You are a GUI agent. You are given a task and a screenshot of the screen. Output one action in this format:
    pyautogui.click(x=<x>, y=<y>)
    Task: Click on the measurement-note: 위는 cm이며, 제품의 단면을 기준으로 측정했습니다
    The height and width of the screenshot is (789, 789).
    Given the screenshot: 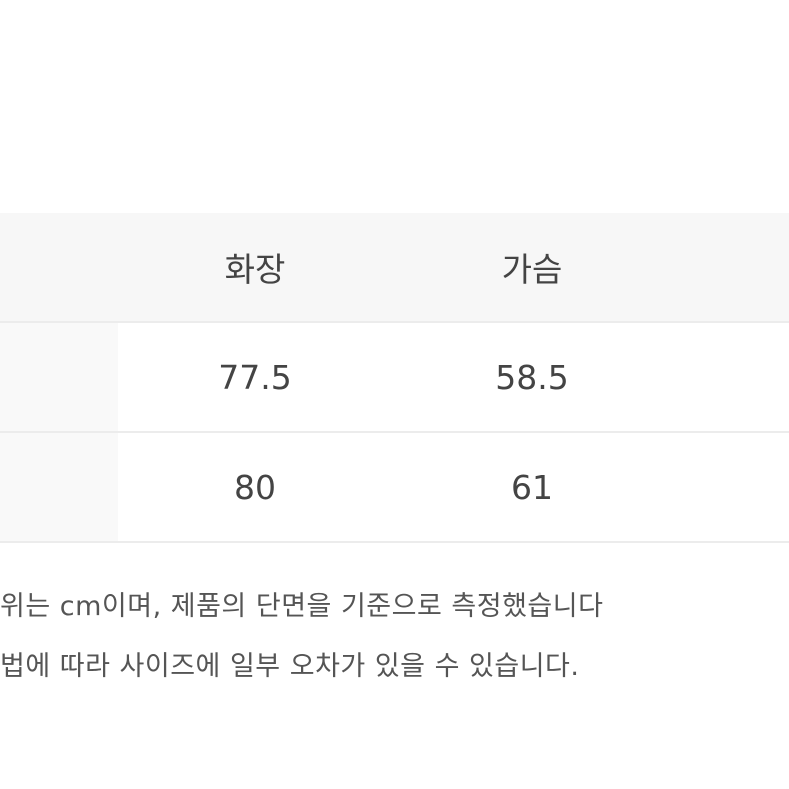 What is the action you would take?
    pyautogui.click(x=302, y=606)
    